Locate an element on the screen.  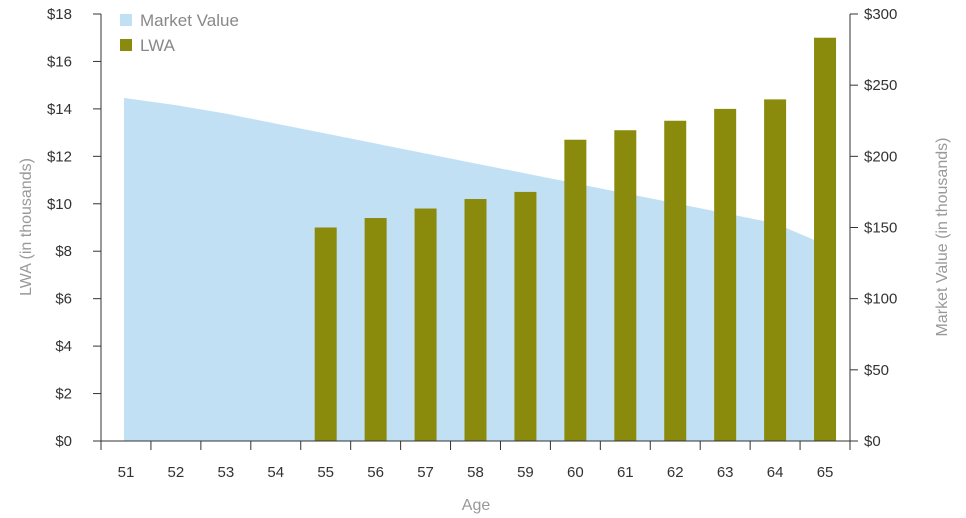
x-tick-label: 60 is located at coordinates (575, 472).